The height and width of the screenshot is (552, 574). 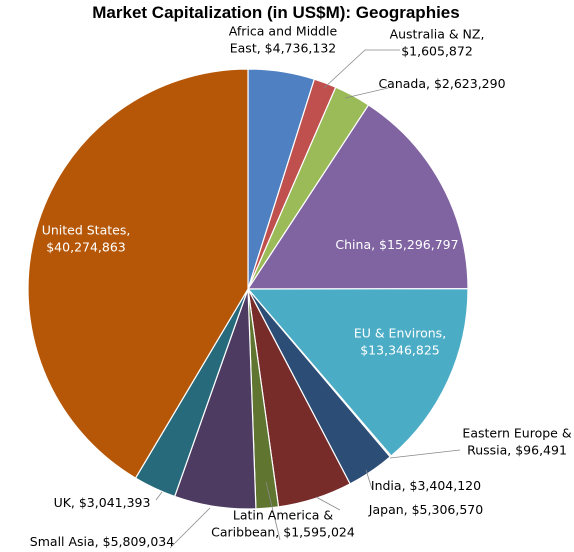 I want to click on slice-label-line: India, $3,404,120, so click(x=426, y=485).